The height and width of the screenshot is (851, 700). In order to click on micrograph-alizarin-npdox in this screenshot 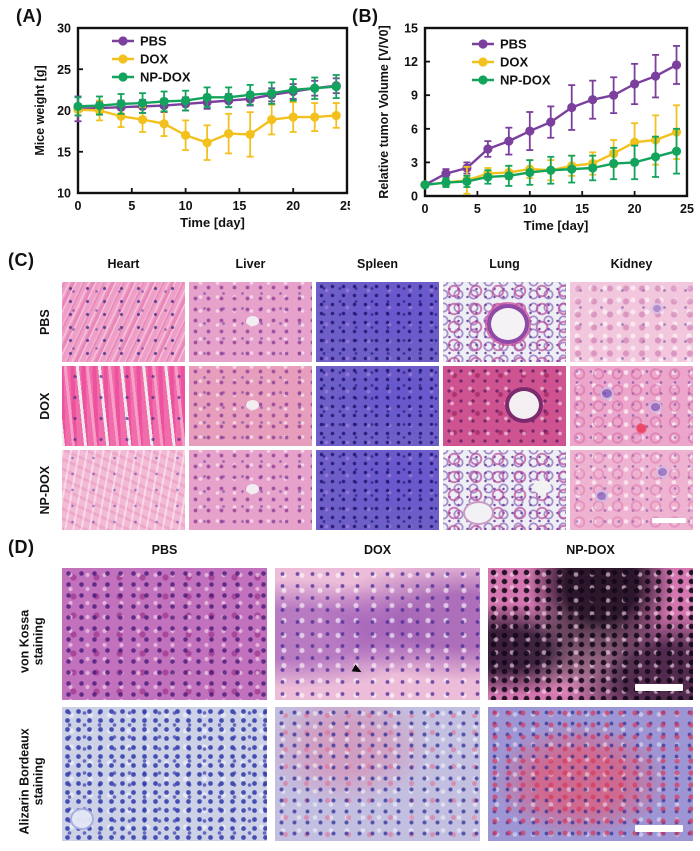, I will do `click(590, 774)`.